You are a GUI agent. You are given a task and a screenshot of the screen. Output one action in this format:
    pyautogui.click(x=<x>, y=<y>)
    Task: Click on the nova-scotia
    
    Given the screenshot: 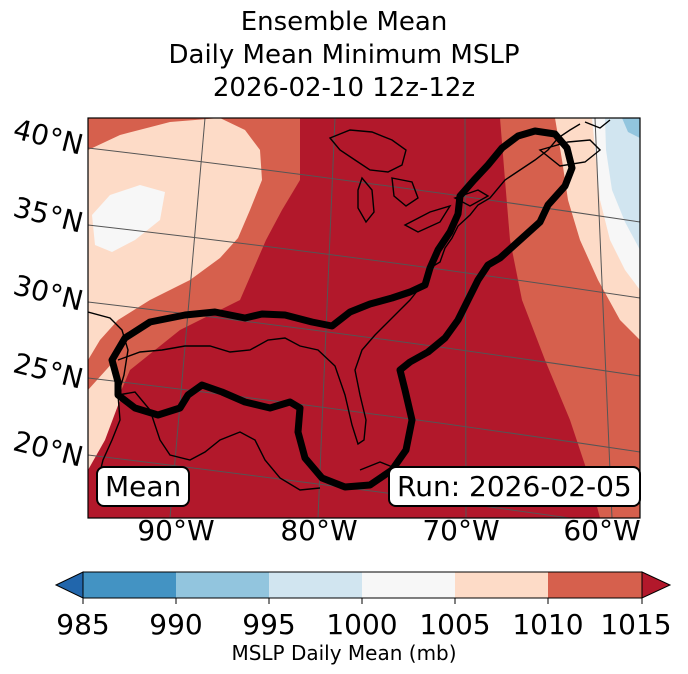 What is the action you would take?
    pyautogui.click(x=570, y=153)
    